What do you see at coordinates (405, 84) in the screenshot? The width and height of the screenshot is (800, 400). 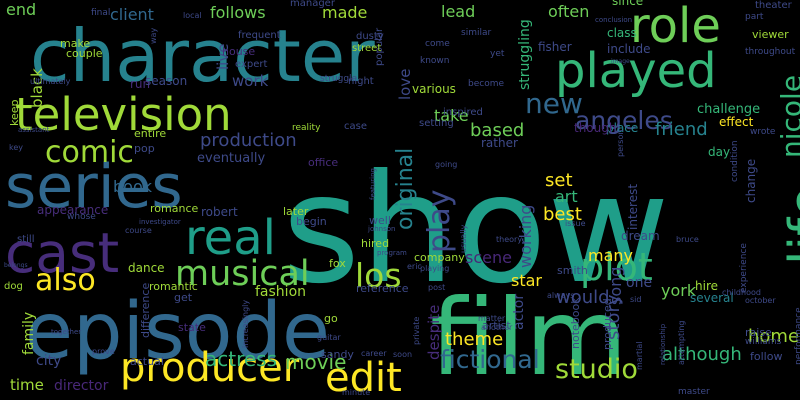 I see `word-love: love` at bounding box center [405, 84].